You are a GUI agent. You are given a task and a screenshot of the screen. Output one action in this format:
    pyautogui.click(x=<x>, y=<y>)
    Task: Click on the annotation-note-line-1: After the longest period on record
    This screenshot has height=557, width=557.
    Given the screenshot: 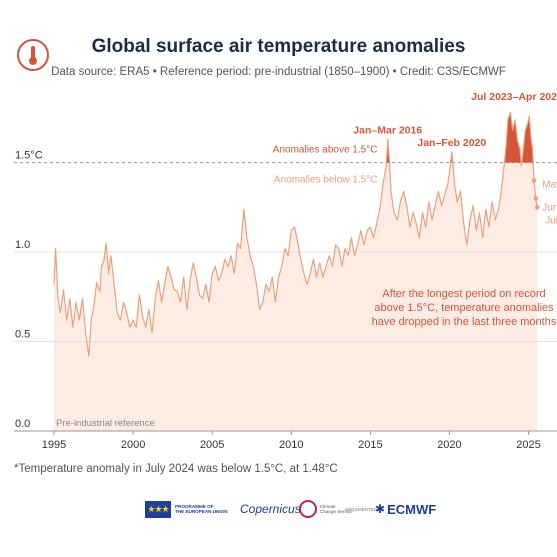 What is the action you would take?
    pyautogui.click(x=463, y=294)
    